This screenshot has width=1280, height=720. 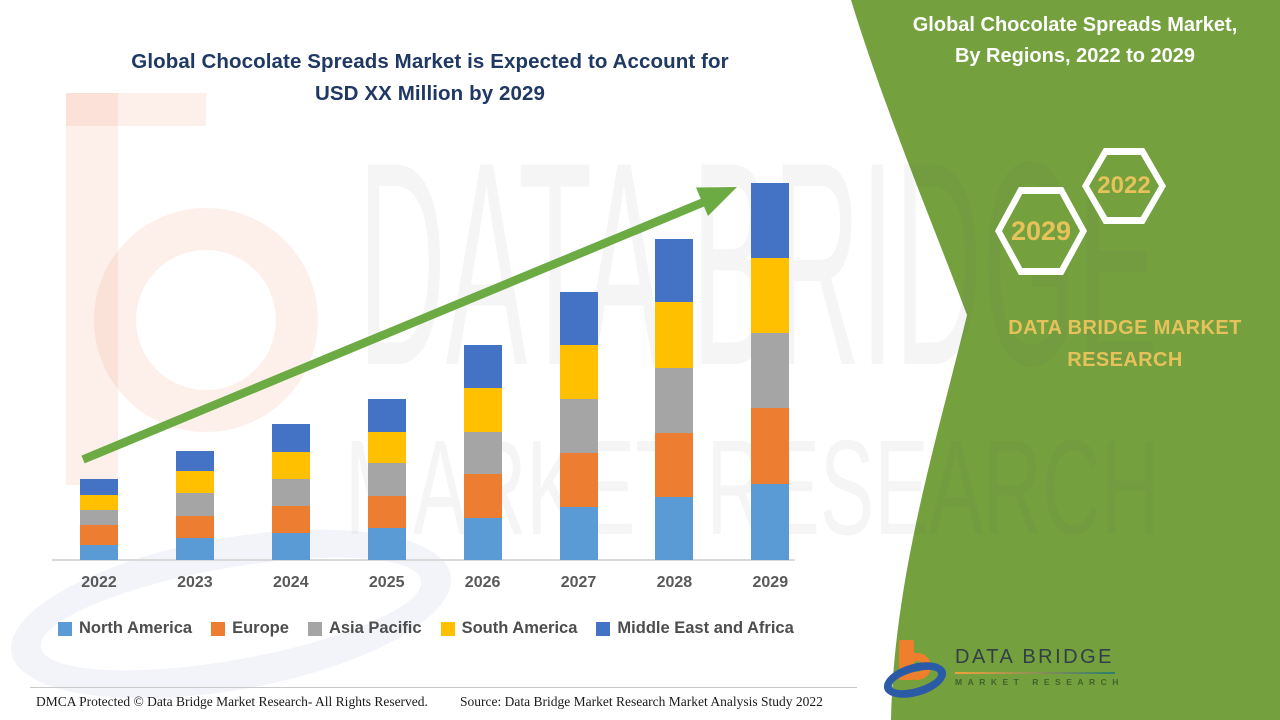 What do you see at coordinates (578, 480) in the screenshot?
I see `segment-2027-europe` at bounding box center [578, 480].